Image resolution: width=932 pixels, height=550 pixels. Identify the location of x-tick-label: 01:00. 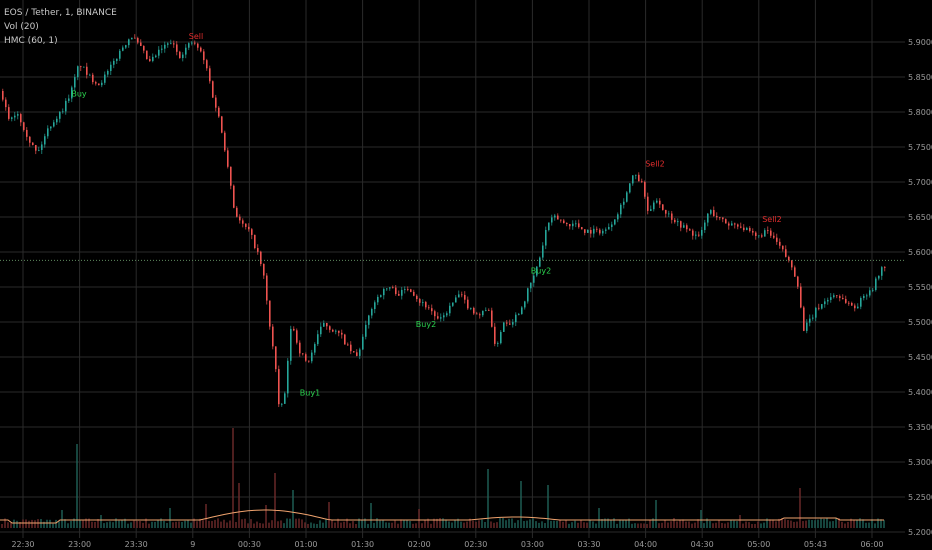
(305, 544).